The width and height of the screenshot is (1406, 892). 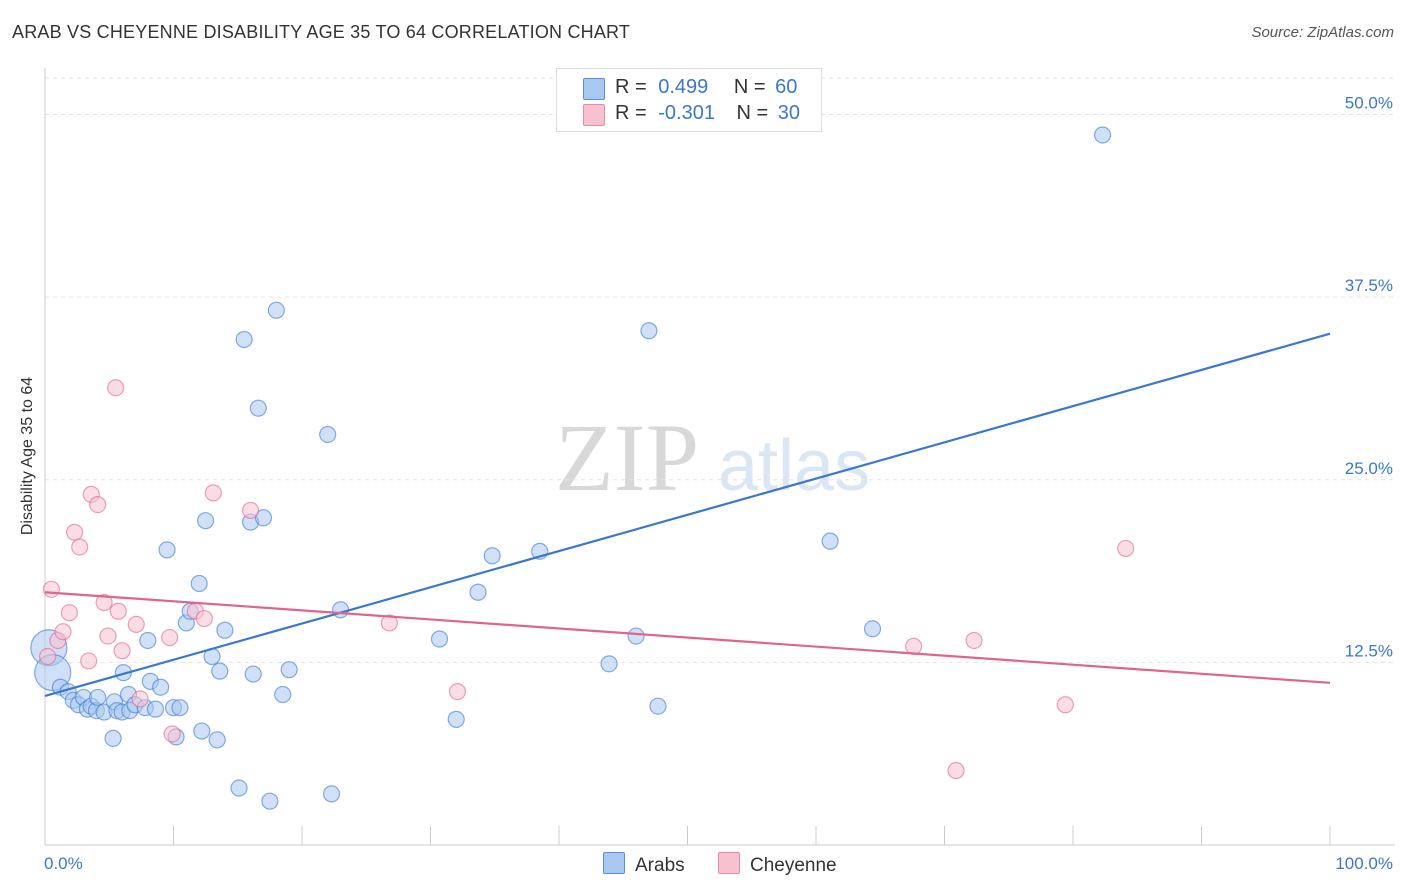 What do you see at coordinates (686, 113) in the screenshot?
I see `legend-r-value-cheyenne: -0.301` at bounding box center [686, 113].